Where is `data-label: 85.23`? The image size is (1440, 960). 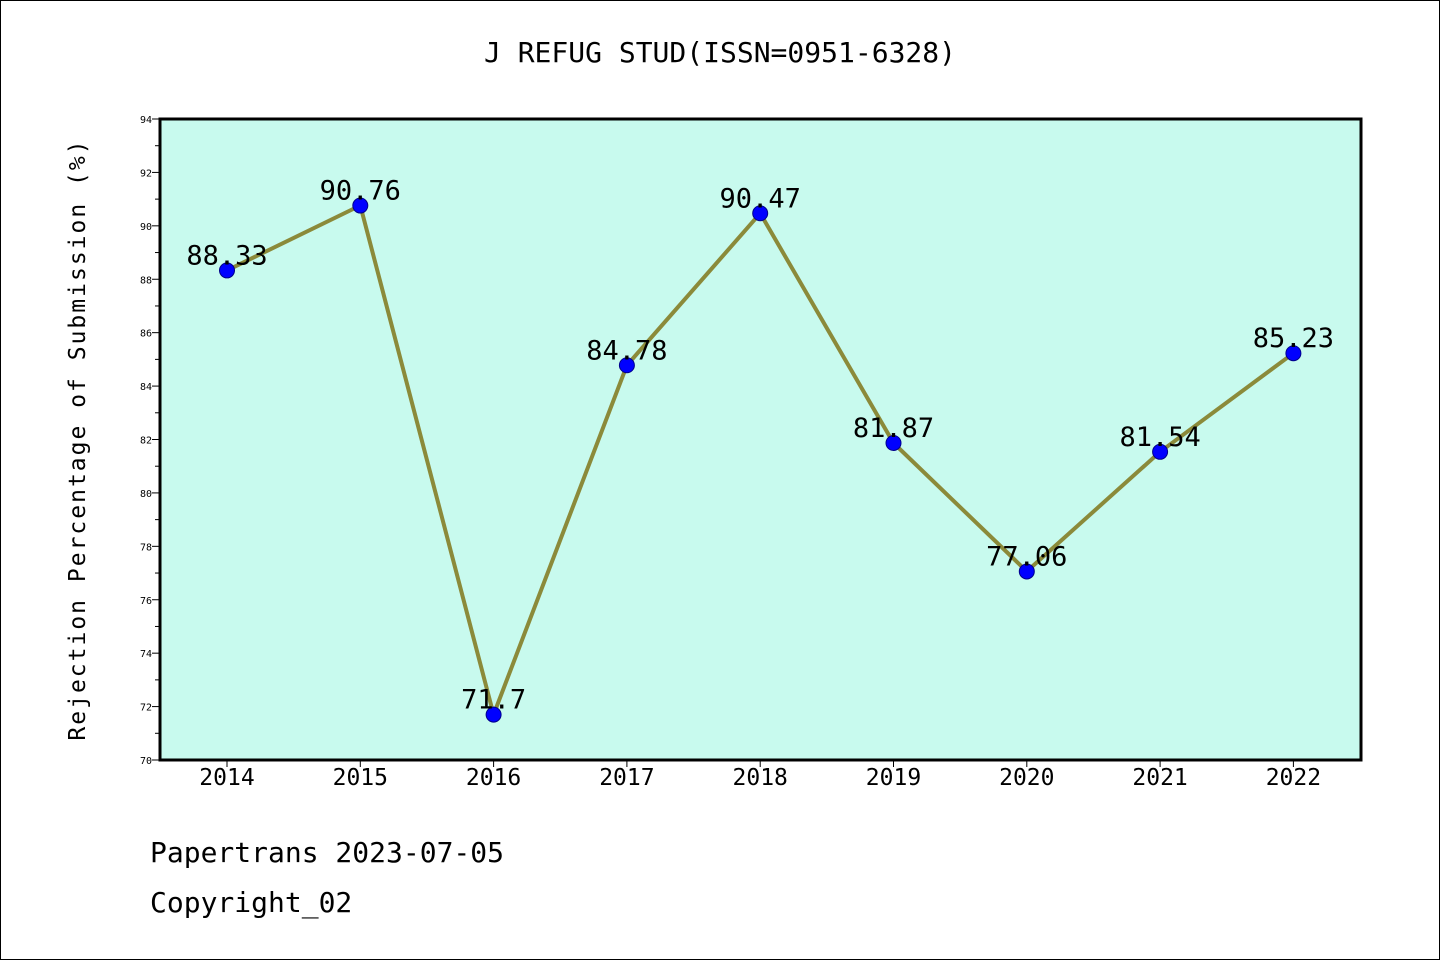
data-label: 85.23 is located at coordinates (1293, 338).